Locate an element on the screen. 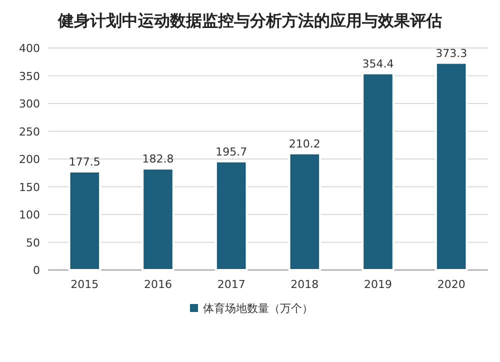  y-tick-label: 400 is located at coordinates (29, 48).